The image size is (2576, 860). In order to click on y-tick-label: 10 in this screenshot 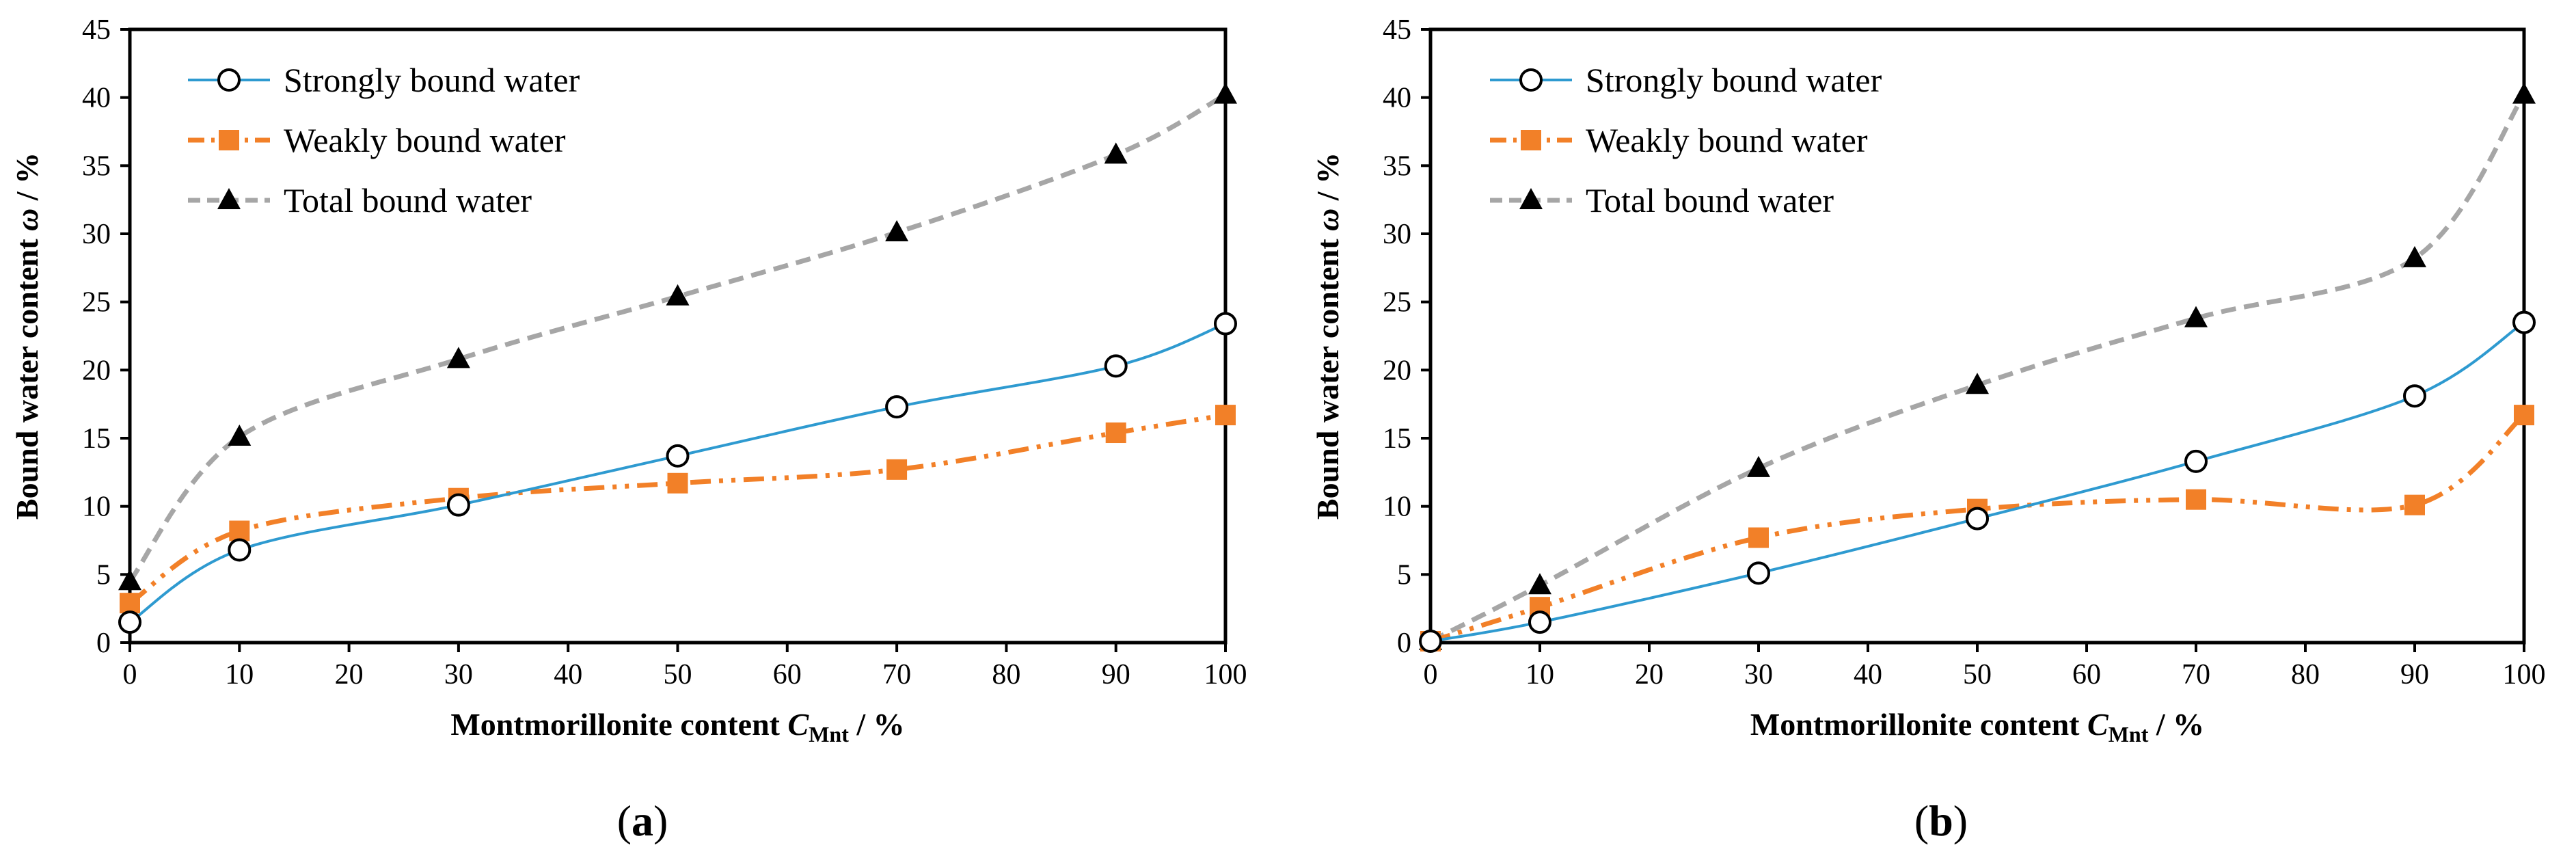, I will do `click(96, 507)`.